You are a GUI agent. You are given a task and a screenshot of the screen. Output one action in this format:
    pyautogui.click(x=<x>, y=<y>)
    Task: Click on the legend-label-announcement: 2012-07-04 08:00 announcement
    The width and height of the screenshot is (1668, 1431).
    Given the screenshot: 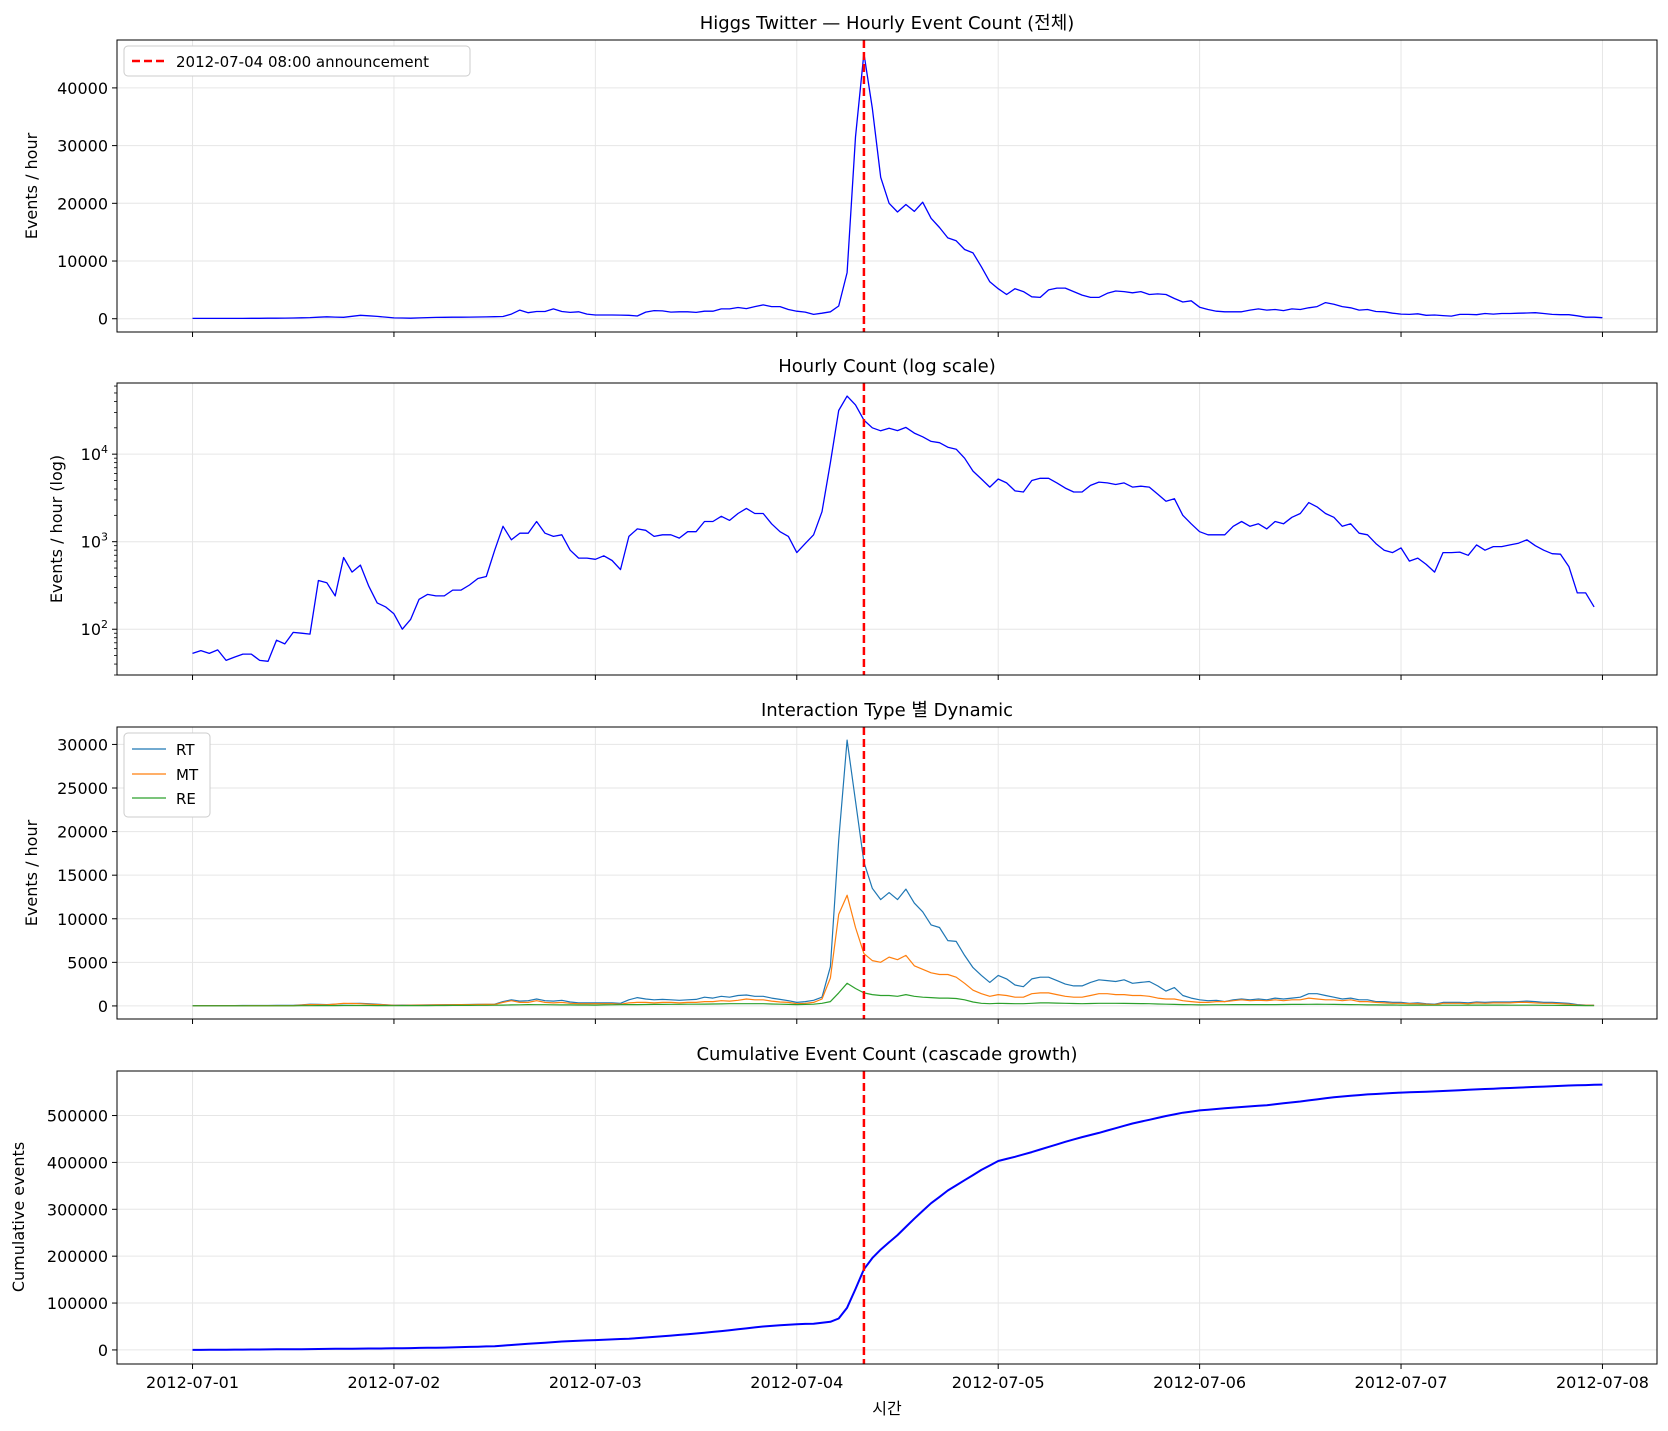 What is the action you would take?
    pyautogui.click(x=302, y=62)
    